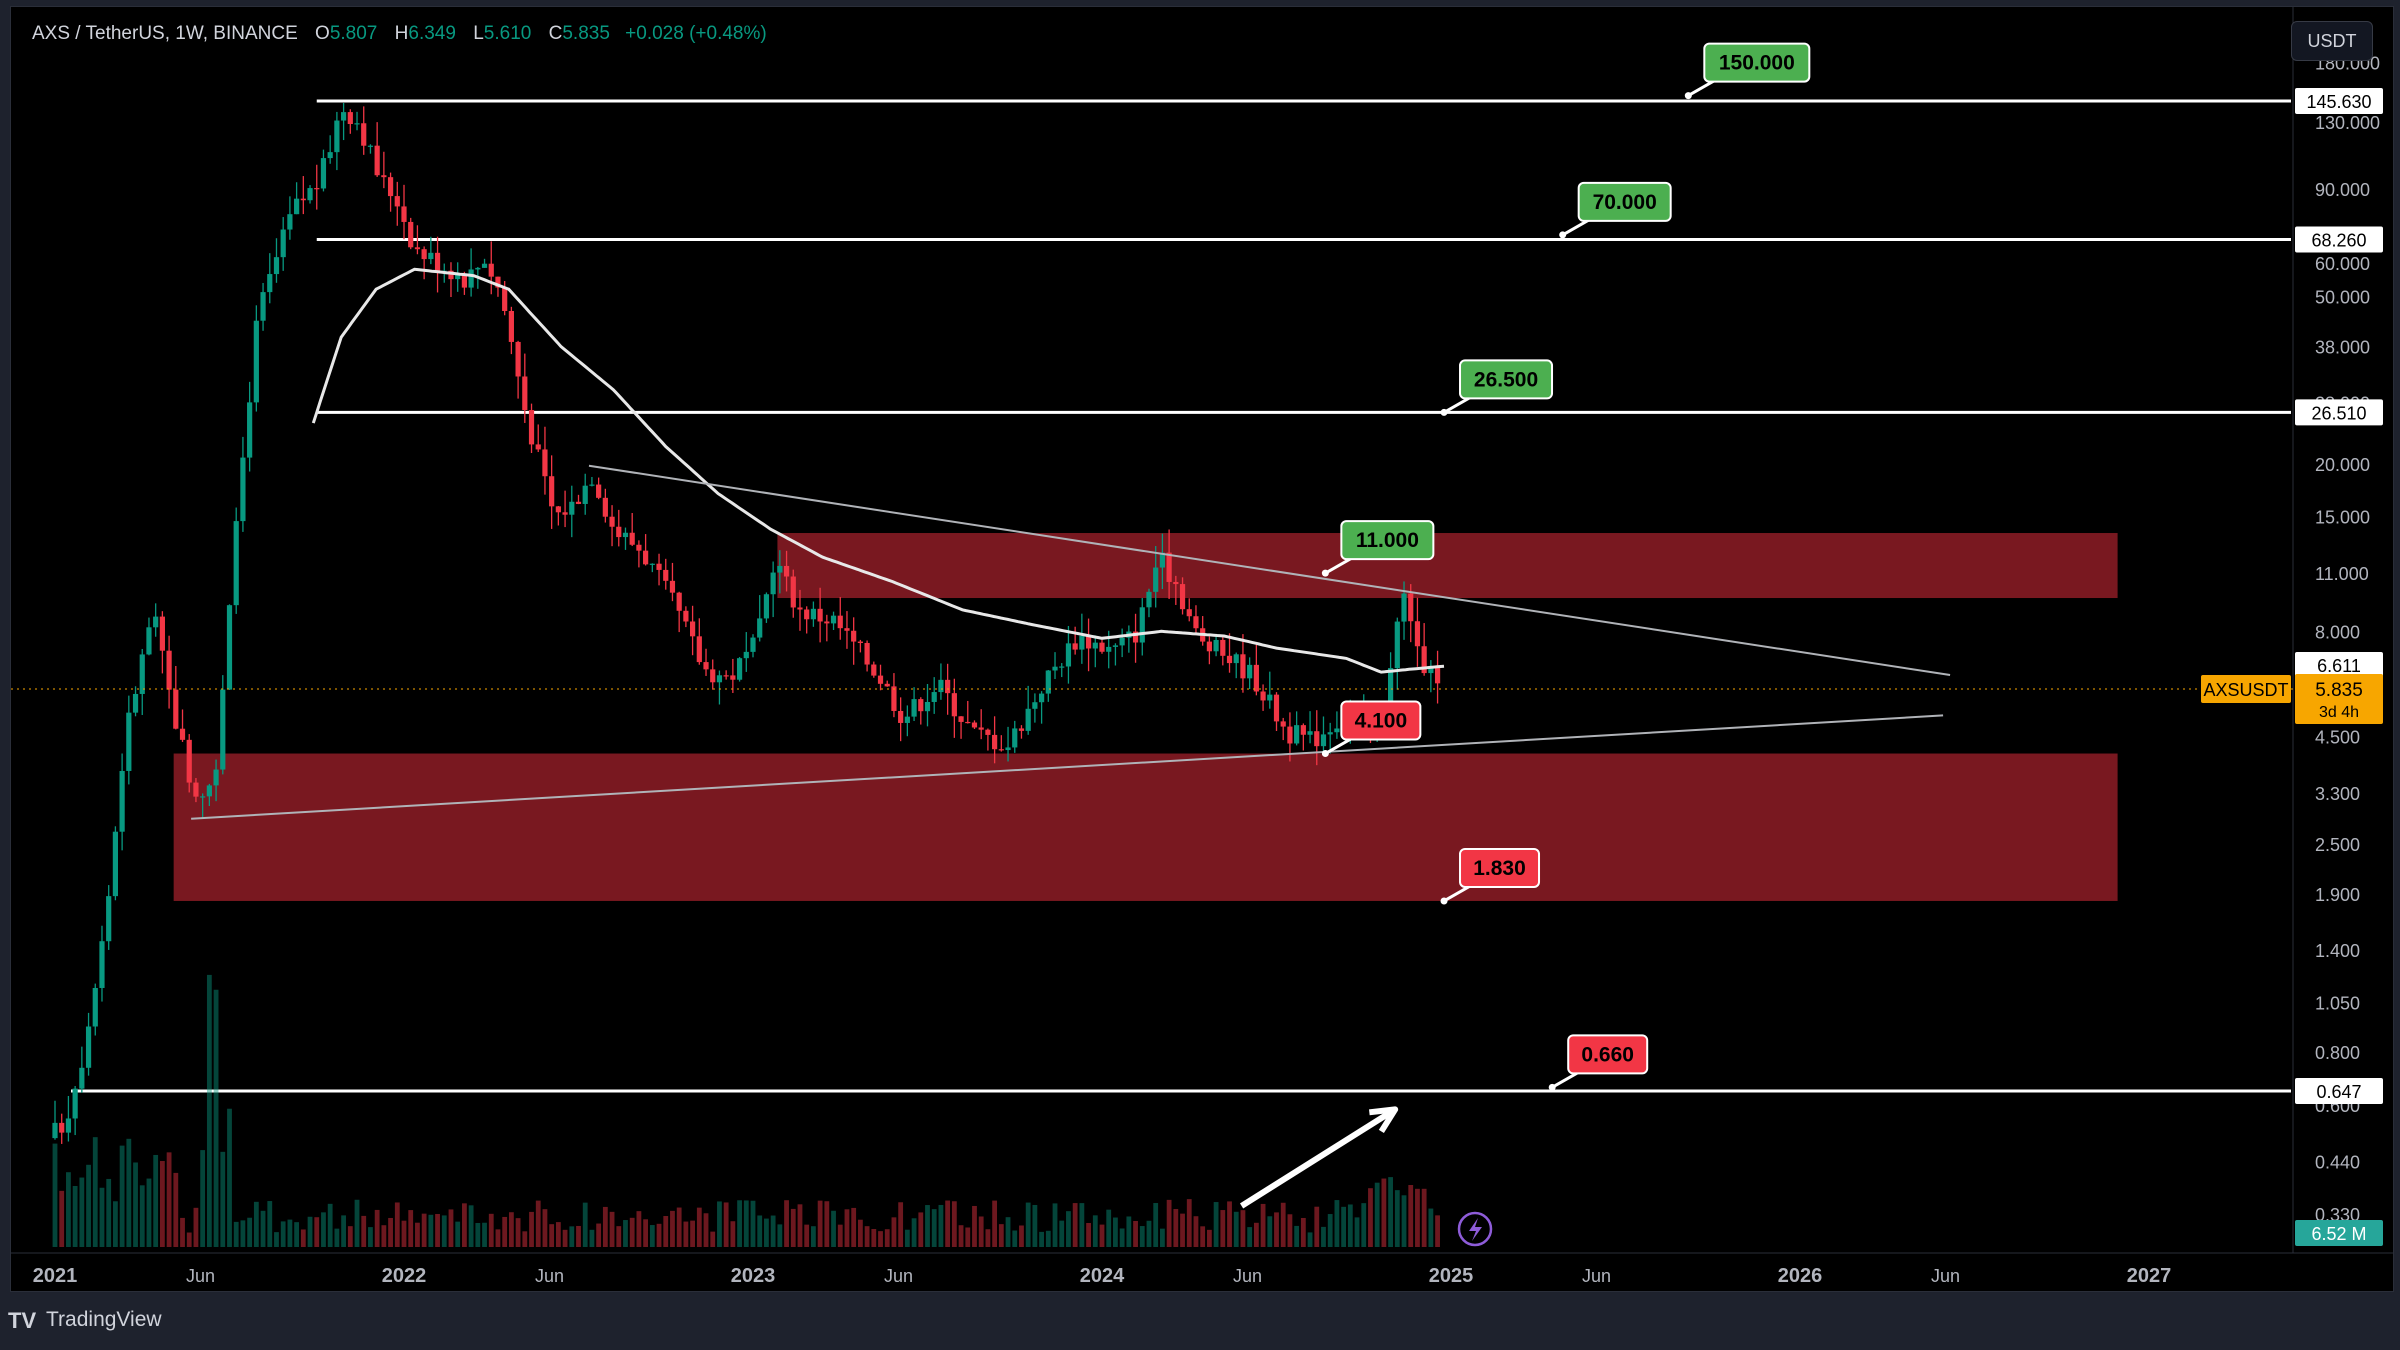 Image resolution: width=2400 pixels, height=1350 pixels. What do you see at coordinates (878, 470) in the screenshot?
I see `moving-average-line` at bounding box center [878, 470].